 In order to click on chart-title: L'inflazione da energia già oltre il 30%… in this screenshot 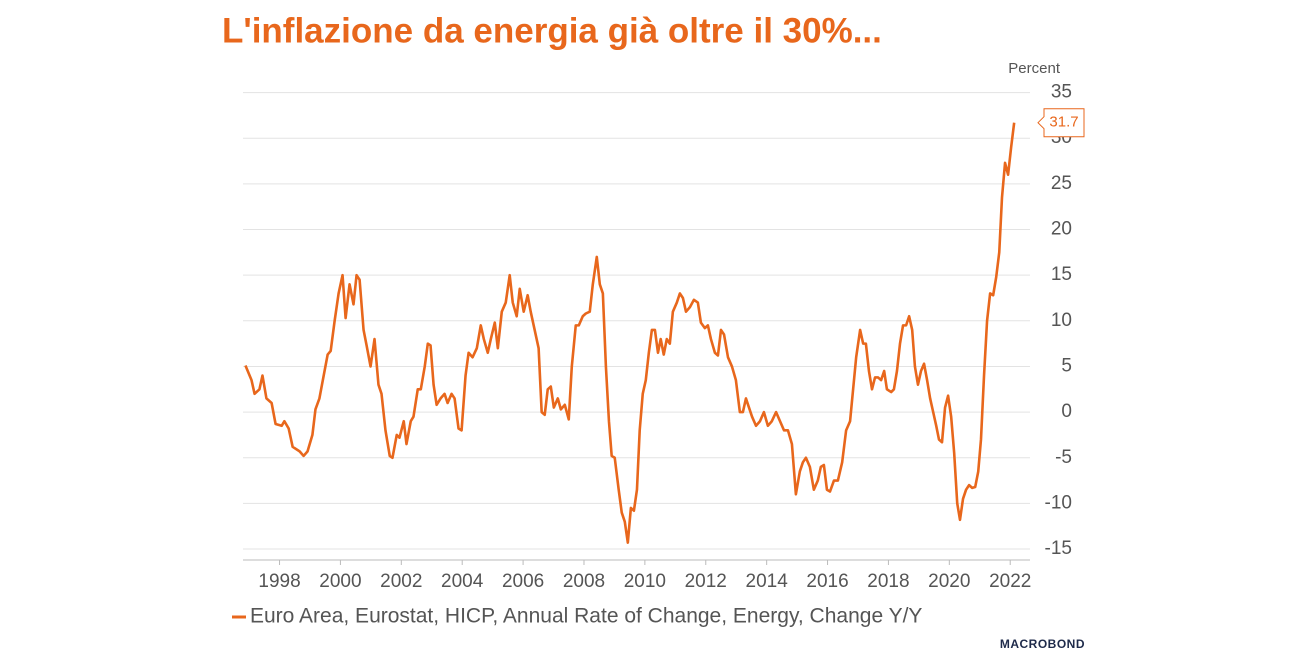, I will do `click(552, 30)`.